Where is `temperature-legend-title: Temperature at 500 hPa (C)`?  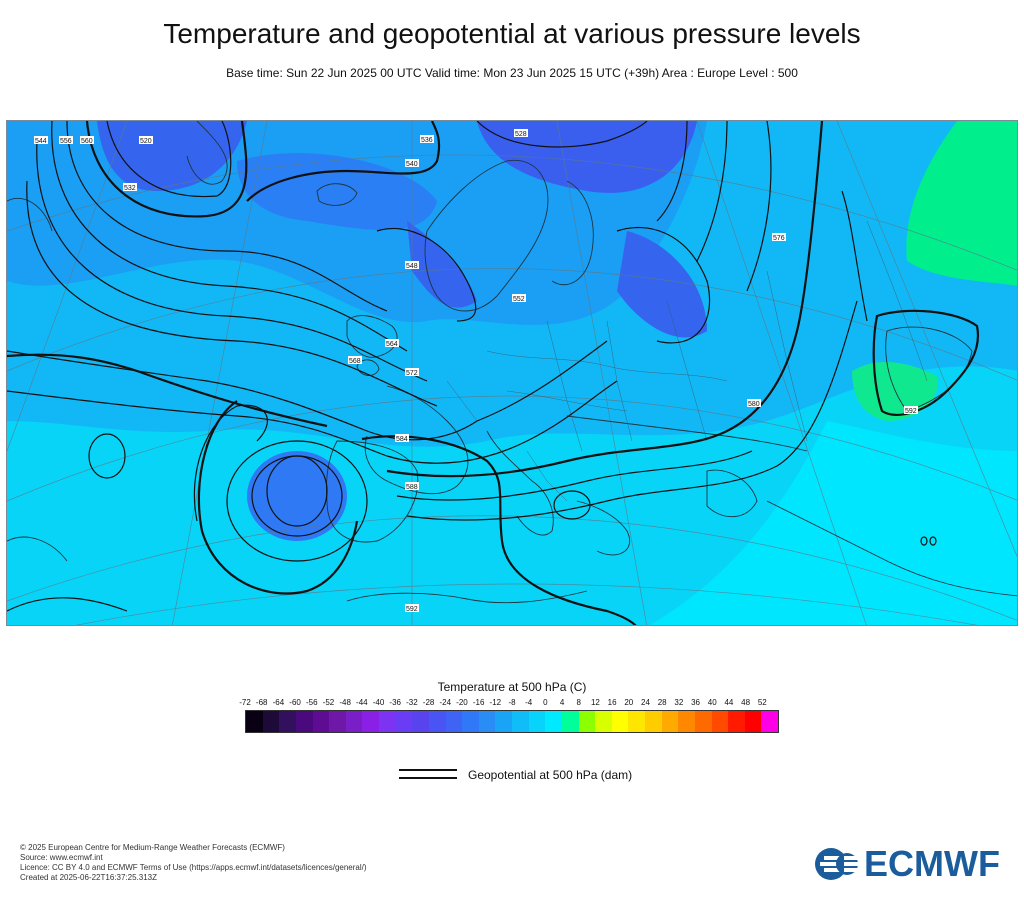 temperature-legend-title: Temperature at 500 hPa (C) is located at coordinates (512, 687).